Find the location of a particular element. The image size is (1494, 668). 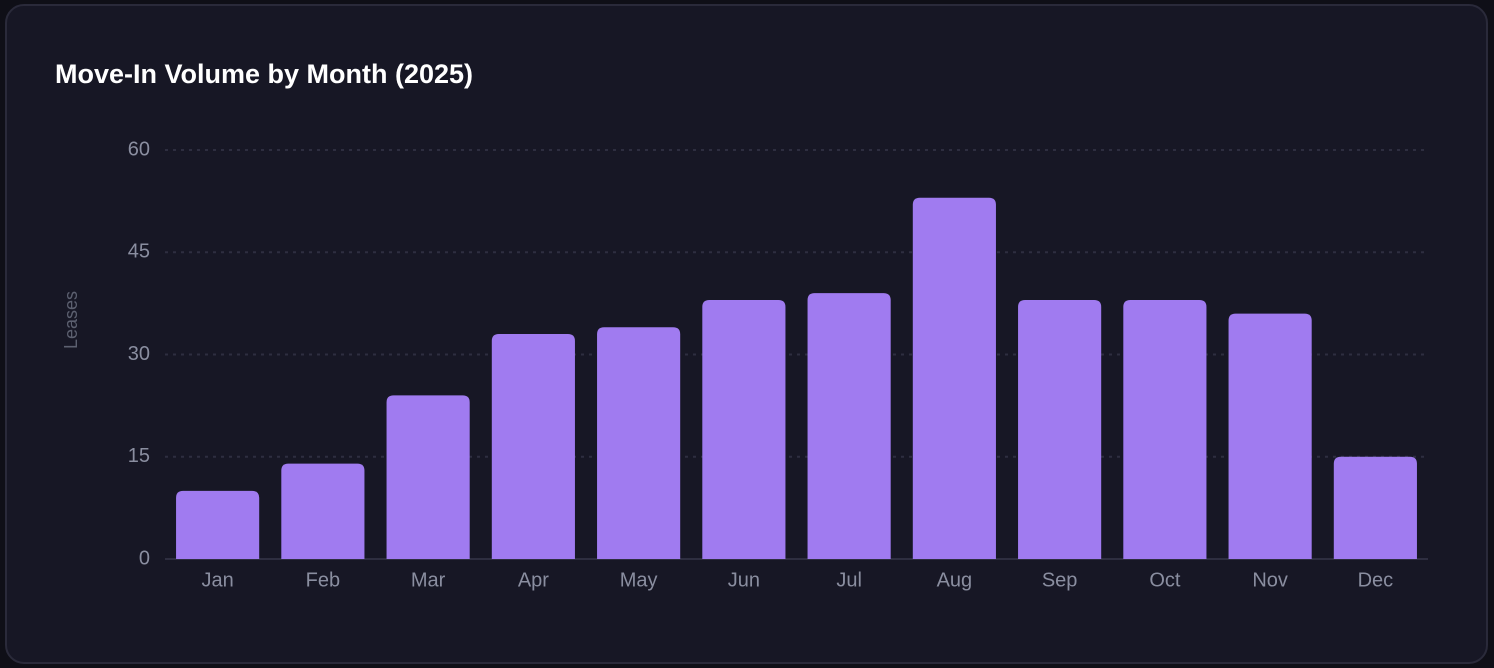

x-tick-label: Oct is located at coordinates (1165, 580).